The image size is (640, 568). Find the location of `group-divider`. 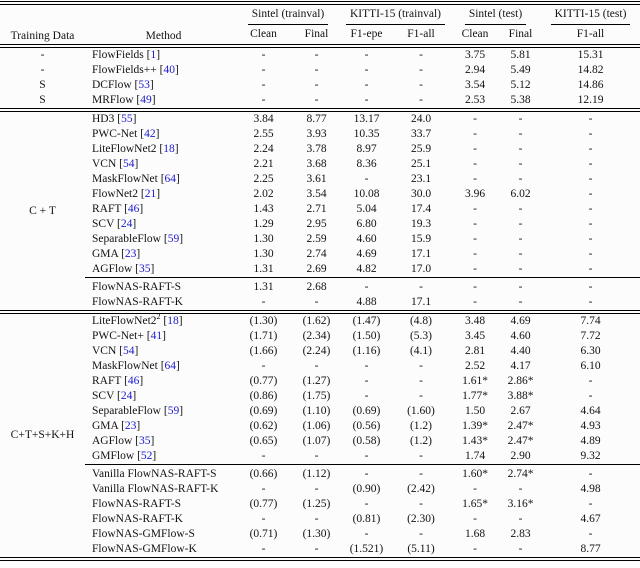

group-divider is located at coordinates (320, 312).